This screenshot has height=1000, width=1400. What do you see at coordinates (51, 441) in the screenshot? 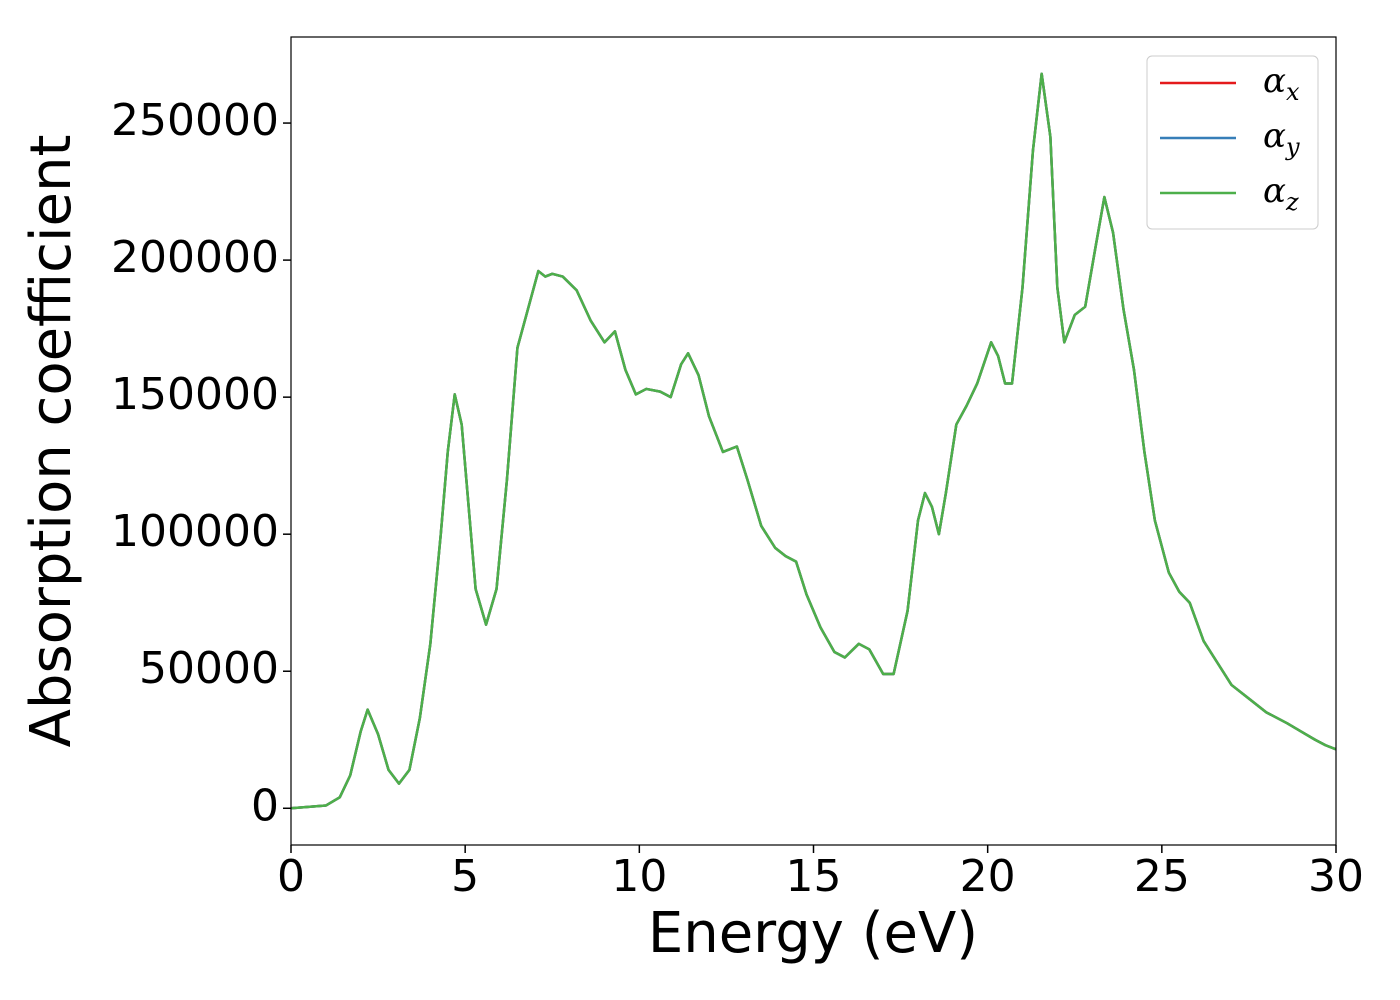
I see `y-axis-label: Absorption coefficient` at bounding box center [51, 441].